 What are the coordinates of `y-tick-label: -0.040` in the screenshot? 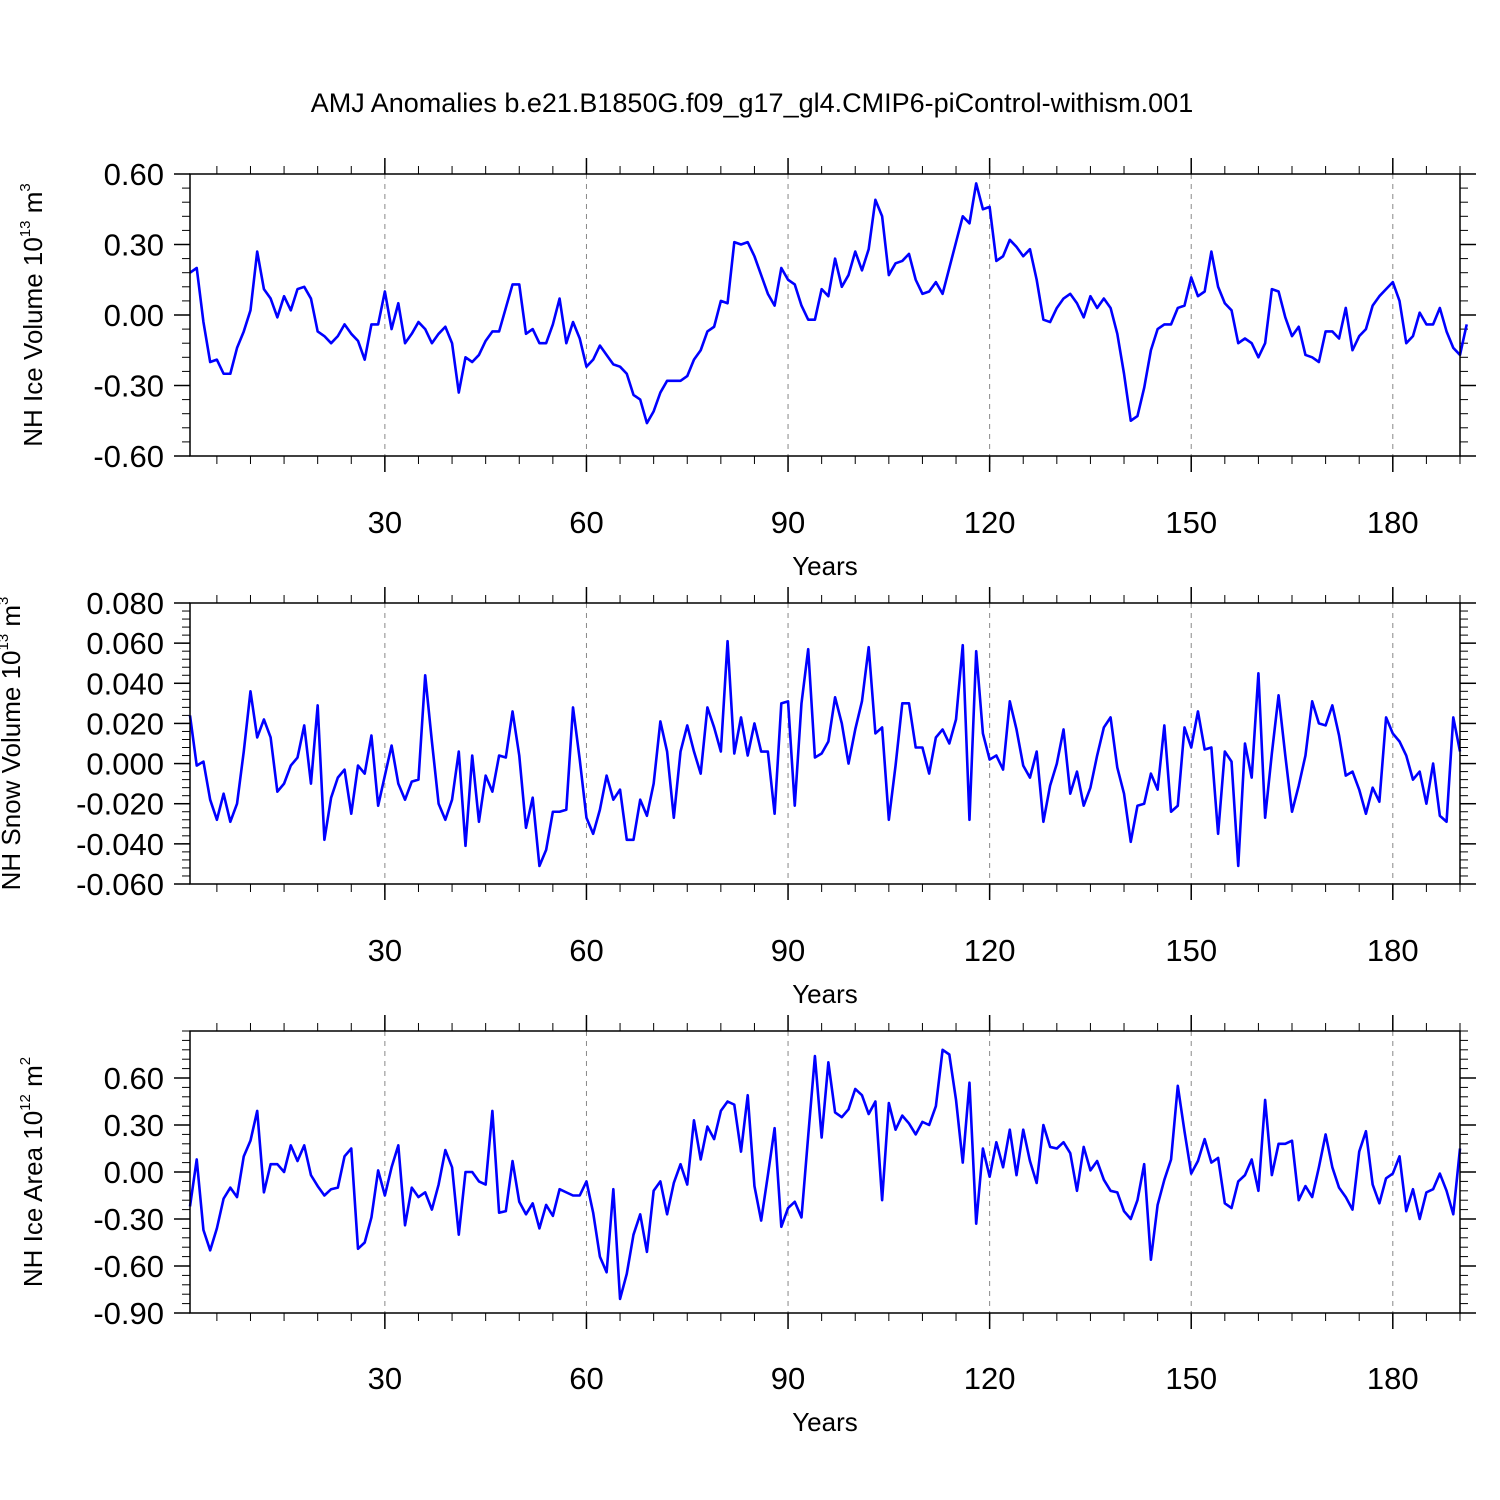 It's located at (120, 844).